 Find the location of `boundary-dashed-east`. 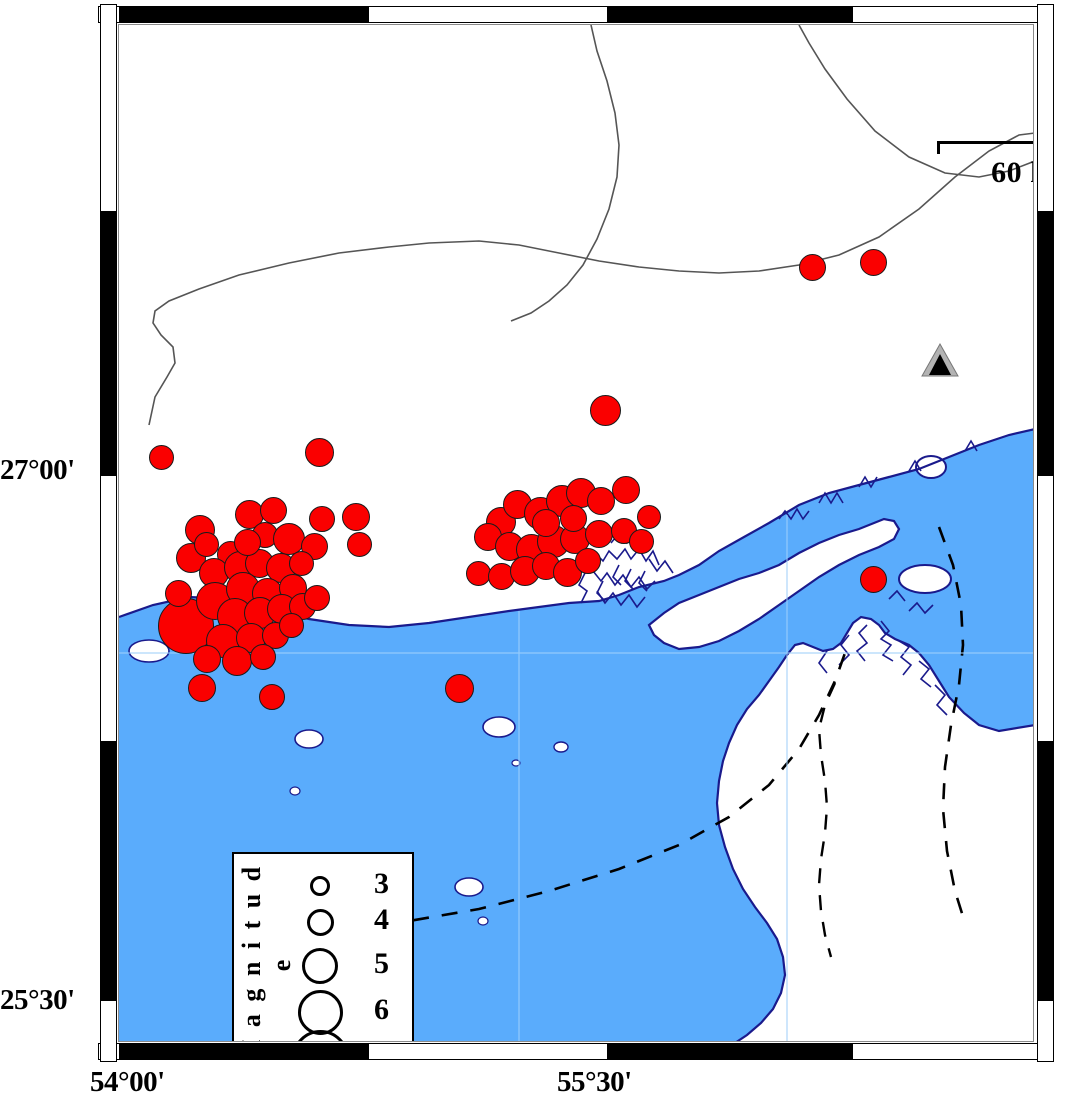

boundary-dashed-east is located at coordinates (952, 725).